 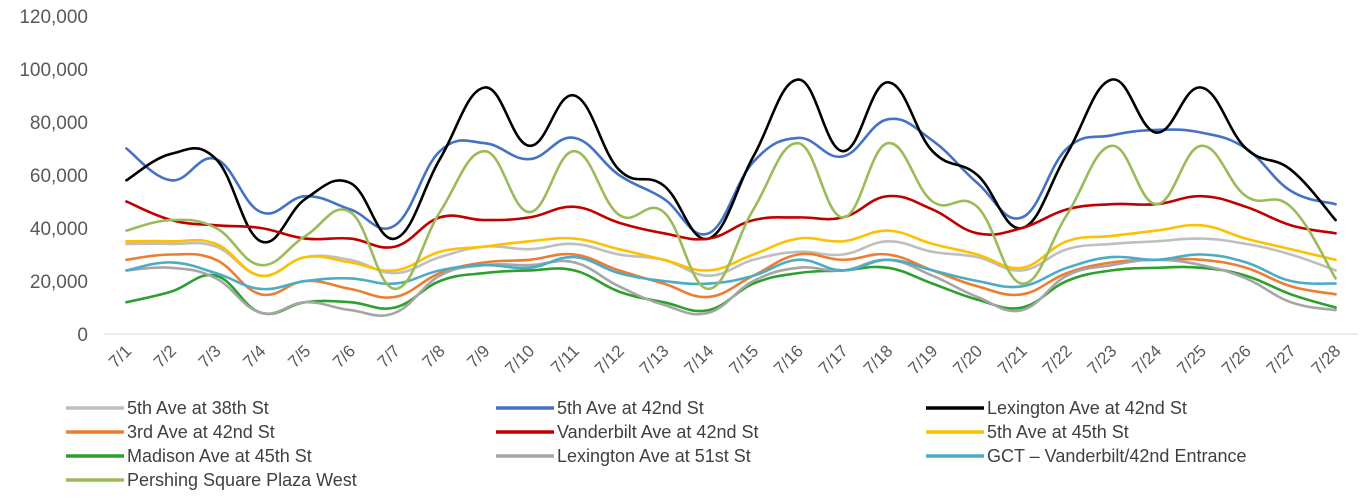 What do you see at coordinates (609, 359) in the screenshot?
I see `x-tick-label: 7/12` at bounding box center [609, 359].